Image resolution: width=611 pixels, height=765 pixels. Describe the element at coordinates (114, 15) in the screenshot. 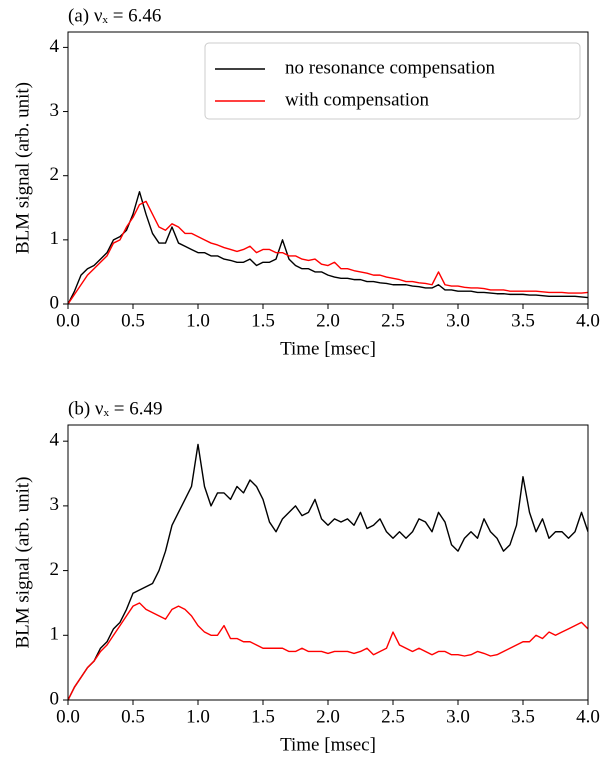

I see `chart-title: (a) νₓ = 6.46` at that location.